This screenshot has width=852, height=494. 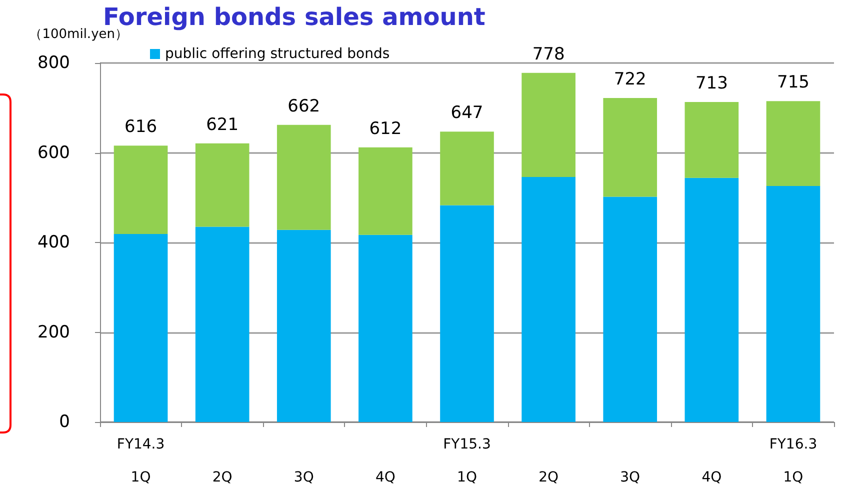 What do you see at coordinates (385, 128) in the screenshot?
I see `total-label: 612` at bounding box center [385, 128].